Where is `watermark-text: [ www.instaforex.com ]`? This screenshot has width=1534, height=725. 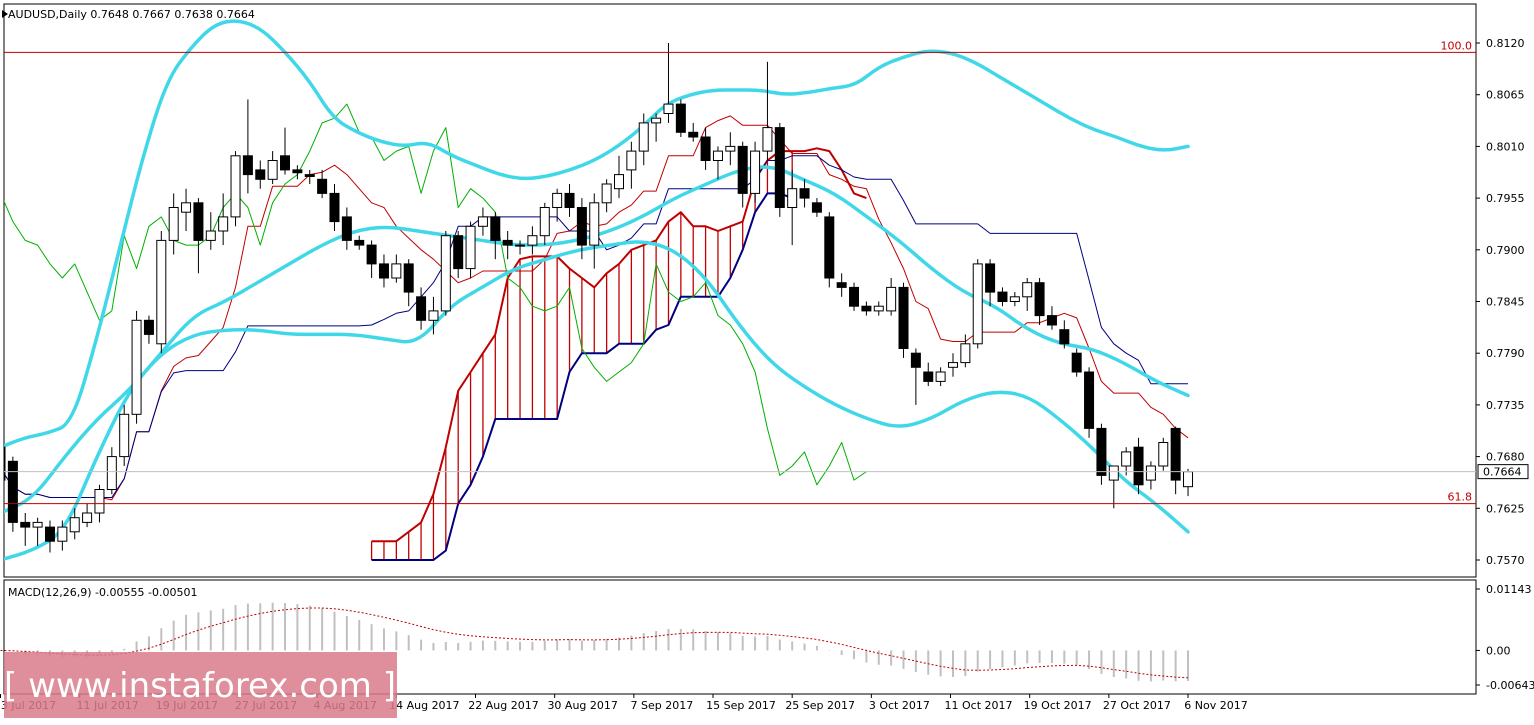 watermark-text: [ www.instaforex.com ] is located at coordinates (200, 686).